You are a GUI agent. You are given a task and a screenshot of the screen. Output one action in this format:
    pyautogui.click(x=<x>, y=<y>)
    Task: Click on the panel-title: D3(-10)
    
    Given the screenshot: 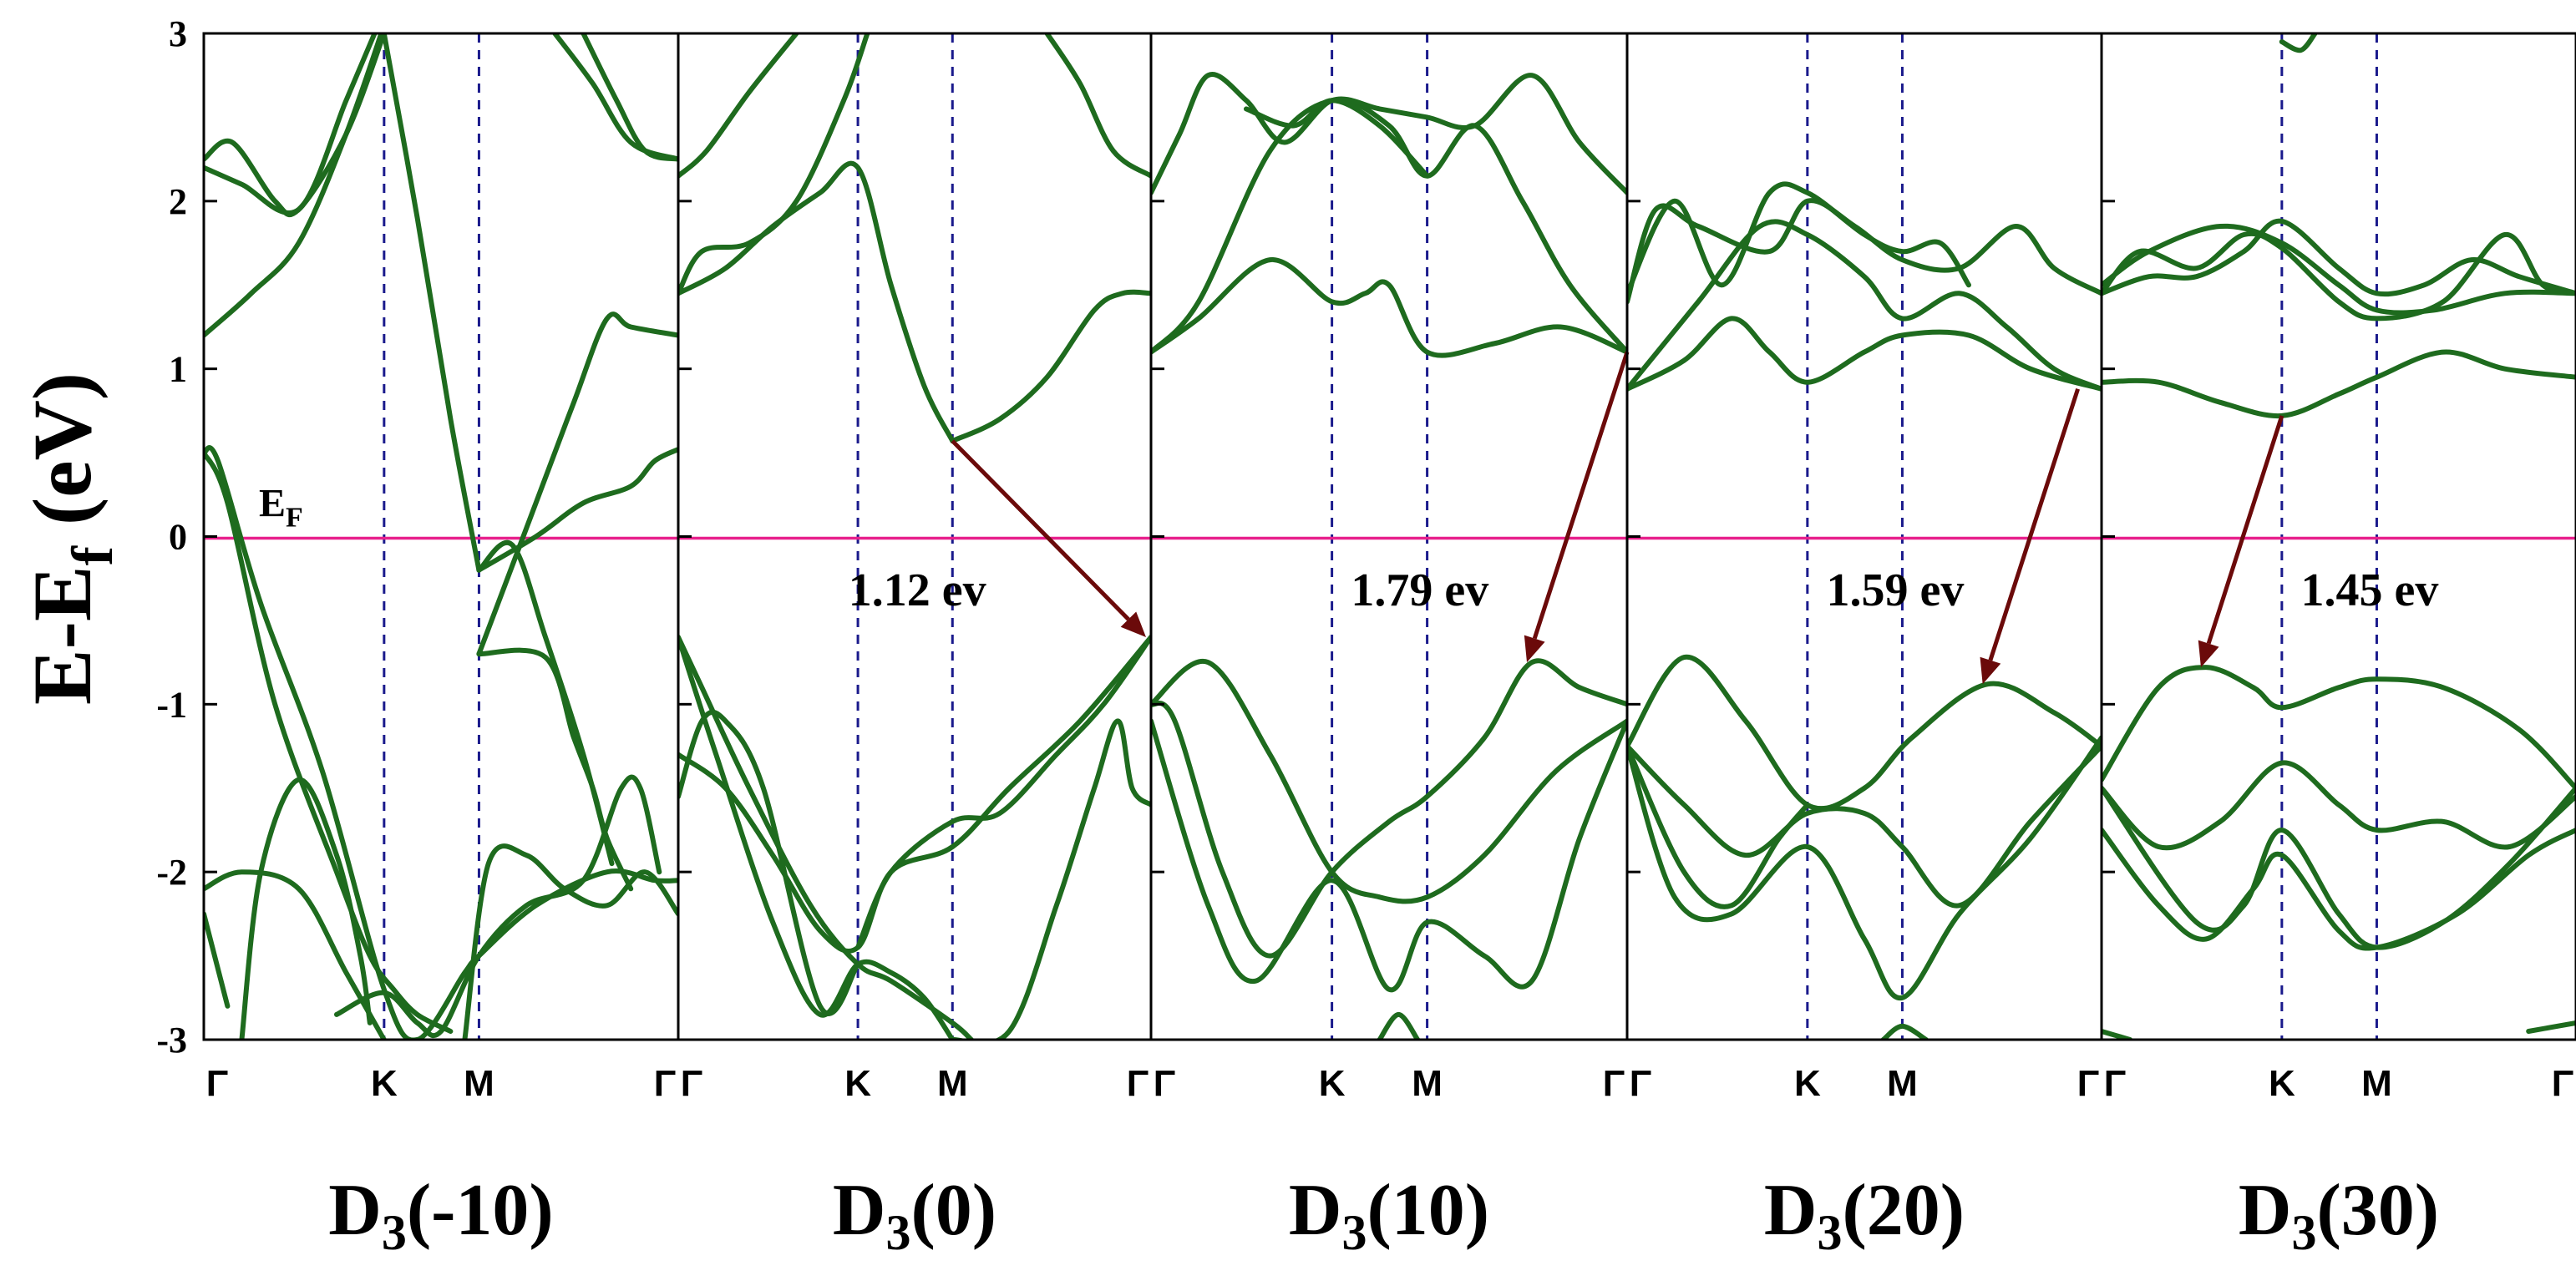 What is the action you would take?
    pyautogui.click(x=440, y=1215)
    